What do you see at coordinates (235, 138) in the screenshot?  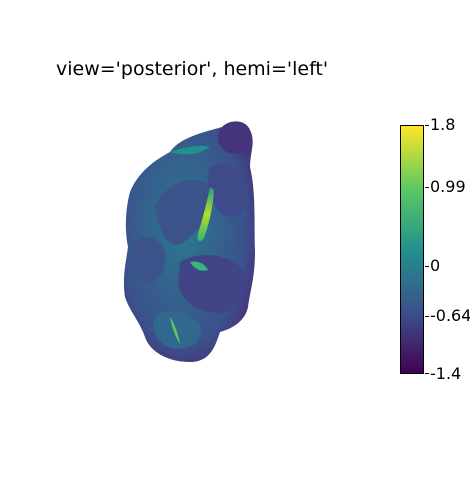 I see `occipital-pole` at bounding box center [235, 138].